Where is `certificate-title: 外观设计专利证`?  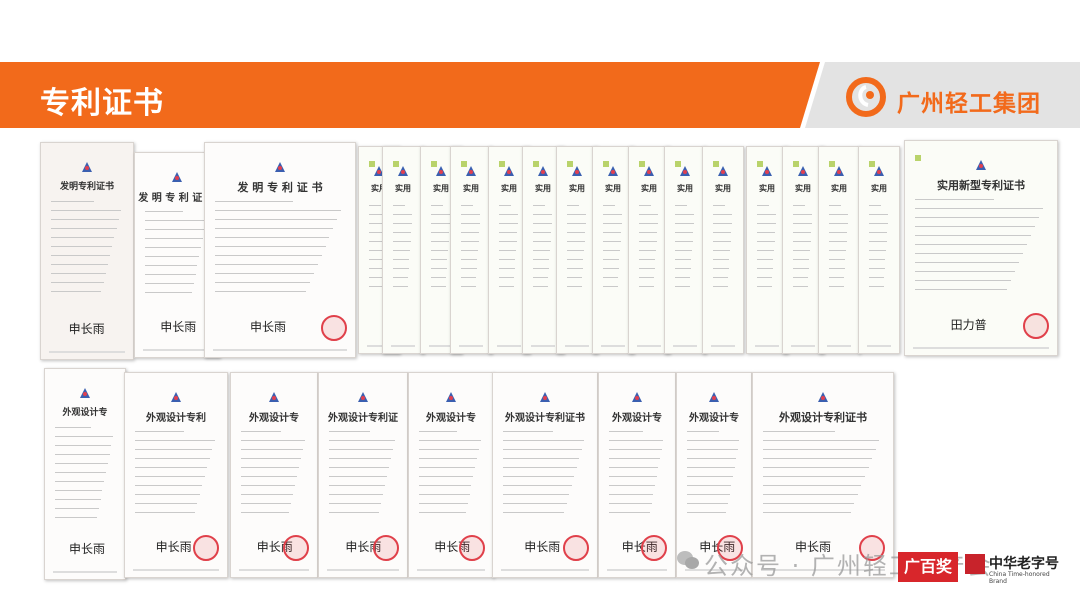 certificate-title: 外观设计专利证 is located at coordinates (363, 418).